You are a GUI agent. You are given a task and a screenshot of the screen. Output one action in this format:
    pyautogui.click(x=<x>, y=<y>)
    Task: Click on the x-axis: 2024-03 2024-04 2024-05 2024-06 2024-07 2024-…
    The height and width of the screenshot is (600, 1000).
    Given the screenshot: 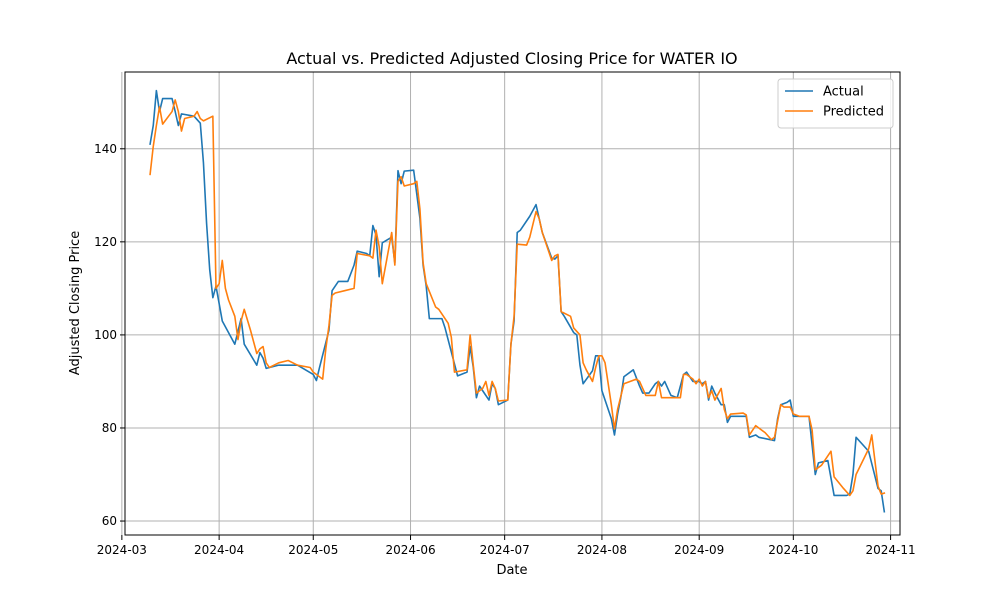 What is the action you would take?
    pyautogui.click(x=506, y=546)
    